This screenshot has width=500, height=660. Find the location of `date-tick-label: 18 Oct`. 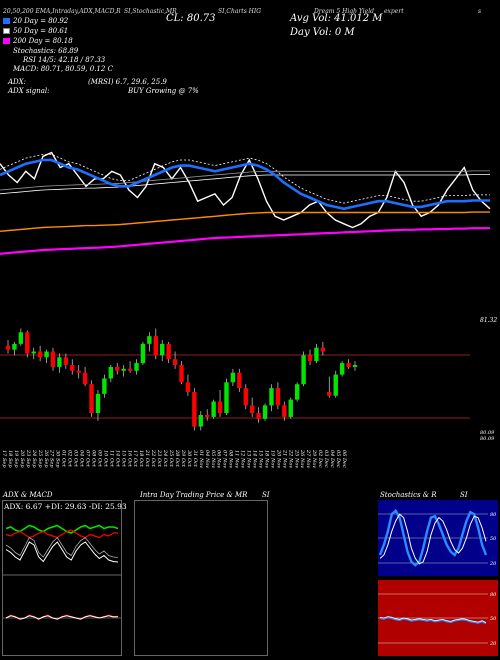

date-tick-label: 18 Oct is located at coordinates (141, 459).